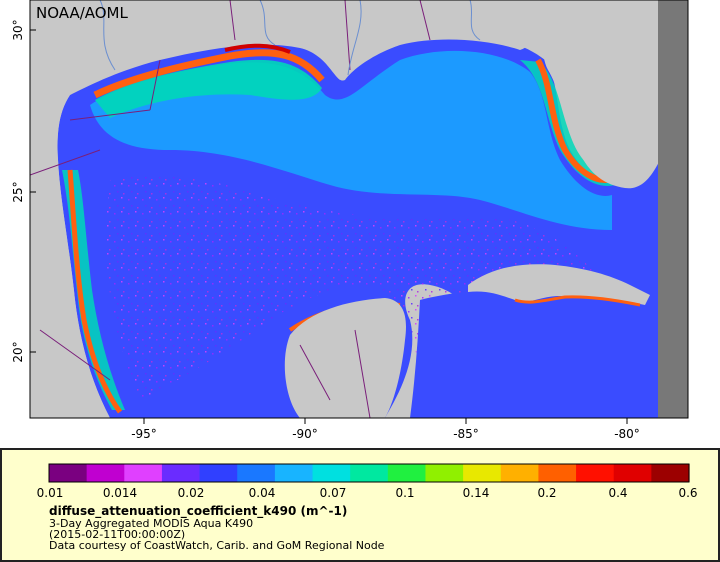 Image resolution: width=720 pixels, height=562 pixels. What do you see at coordinates (18, 351) in the screenshot?
I see `lat-tick-label: 20°` at bounding box center [18, 351].